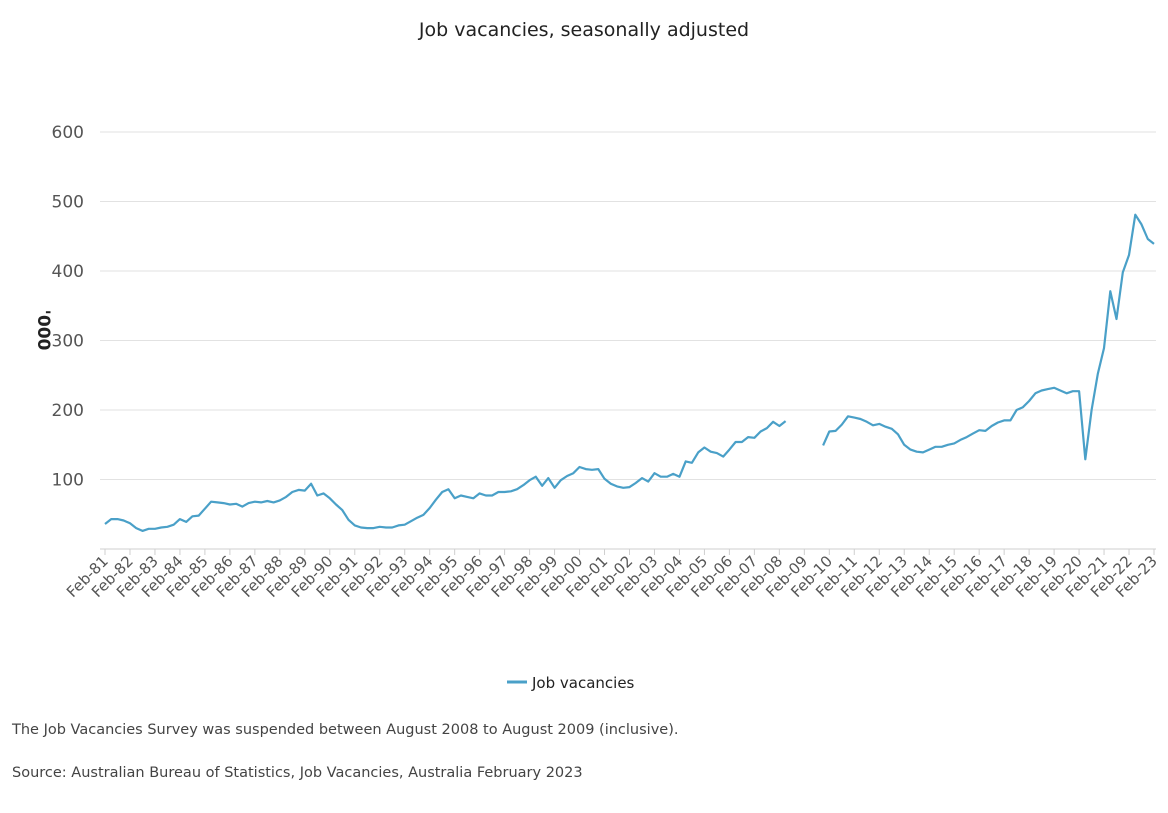  Describe the element at coordinates (68, 272) in the screenshot. I see `y-tick-label: 400` at that location.